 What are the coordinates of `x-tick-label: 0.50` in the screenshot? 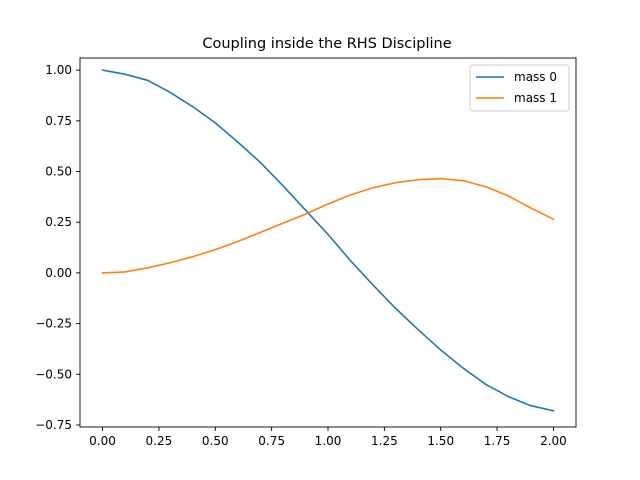 It's located at (215, 441).